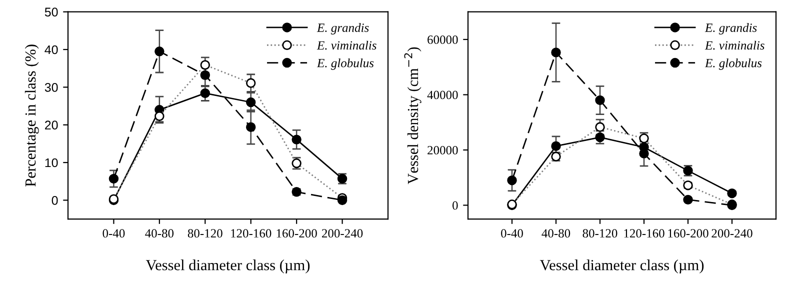 The width and height of the screenshot is (800, 296). Describe the element at coordinates (51, 163) in the screenshot. I see `y-tick-label: 10` at that location.